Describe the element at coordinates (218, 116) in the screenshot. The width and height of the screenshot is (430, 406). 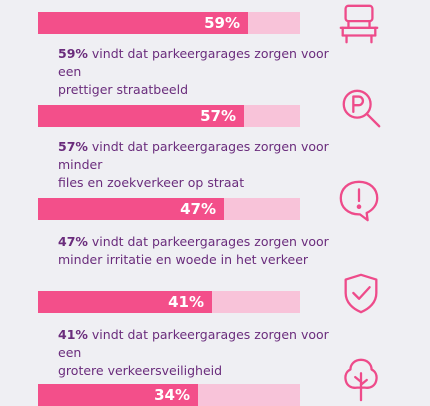
I see `bar-value-label-2: 57%` at that location.